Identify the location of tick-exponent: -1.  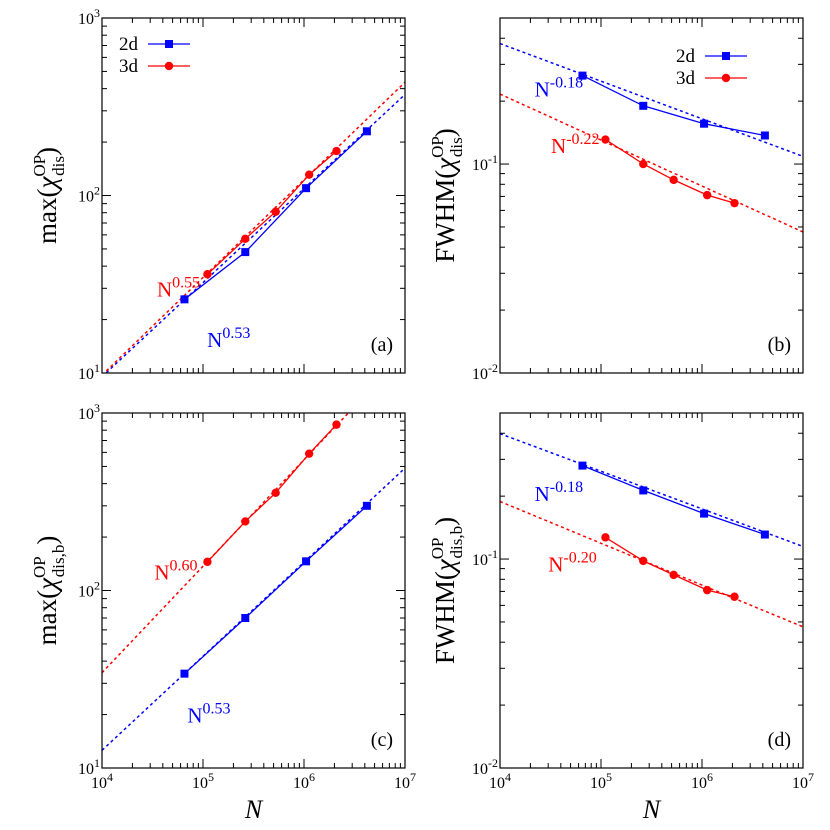
(493, 554).